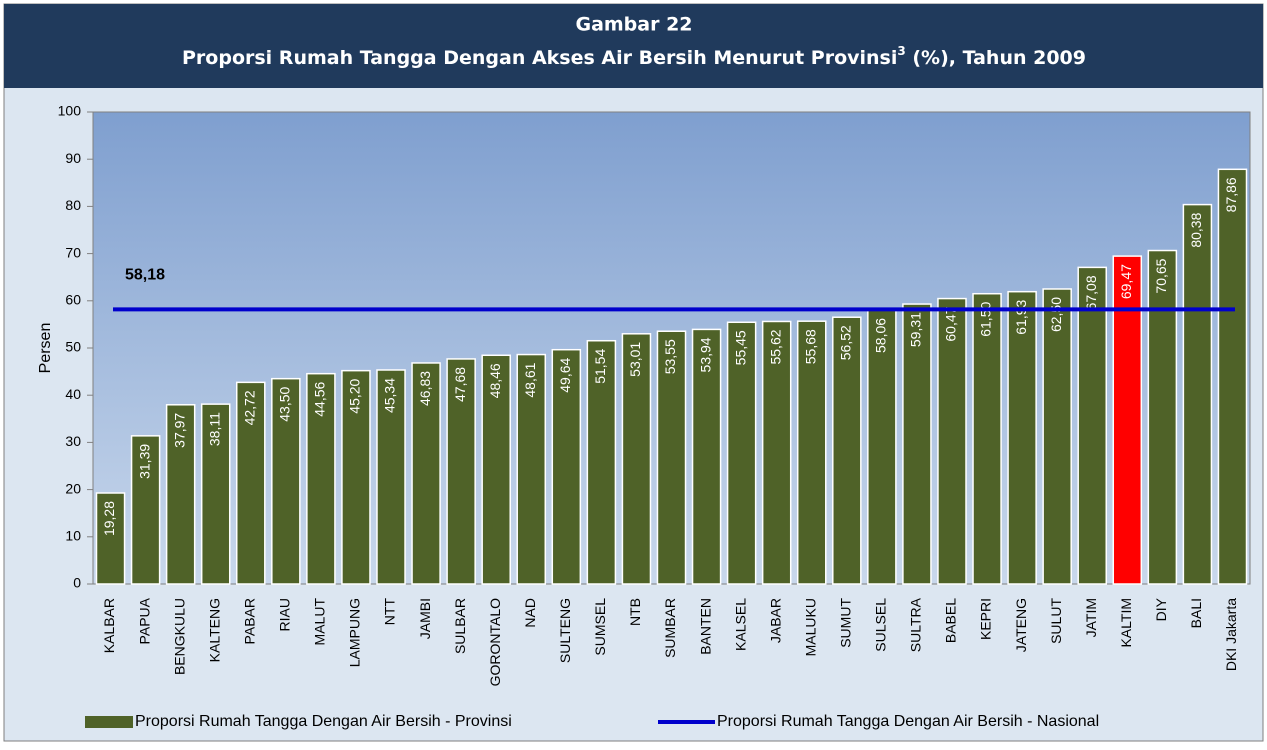 Image resolution: width=1267 pixels, height=750 pixels. I want to click on x-tick-label: PABAR, so click(249, 621).